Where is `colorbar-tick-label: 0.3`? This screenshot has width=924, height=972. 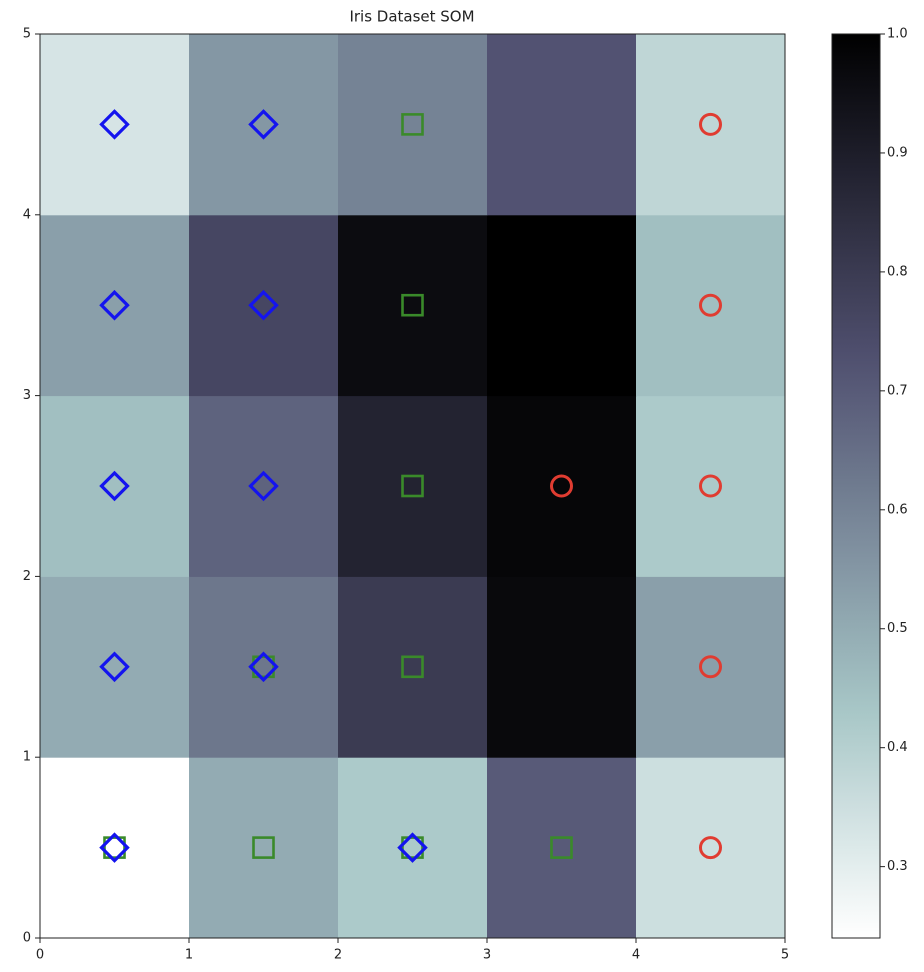 colorbar-tick-label: 0.3 is located at coordinates (897, 866).